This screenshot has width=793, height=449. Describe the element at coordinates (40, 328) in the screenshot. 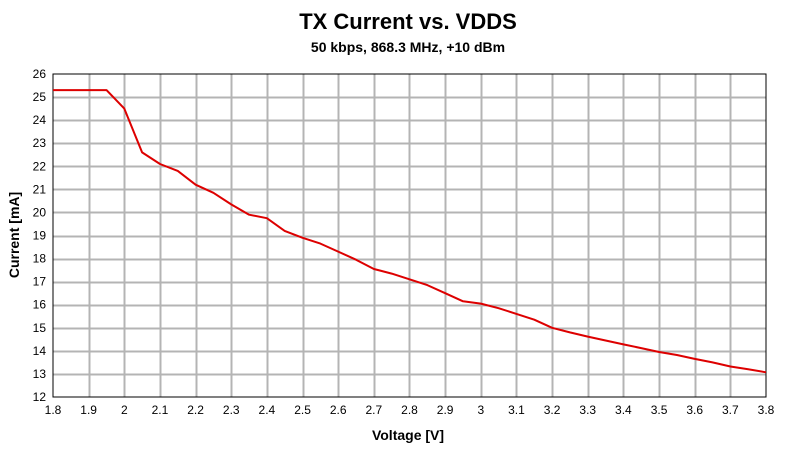

I see `y-tick-label: 15` at that location.